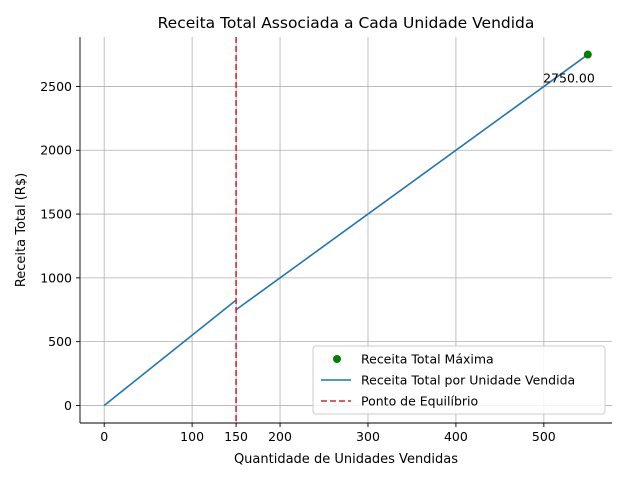 Image resolution: width=640 pixels, height=480 pixels. Describe the element at coordinates (236, 436) in the screenshot. I see `x-tick-label: 150` at that location.